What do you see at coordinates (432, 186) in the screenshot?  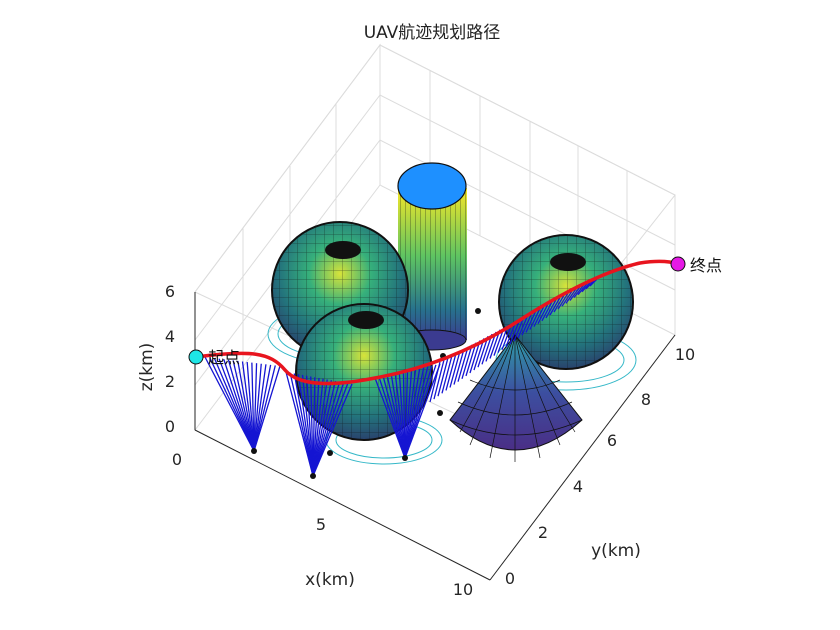 I see `cylinder-top` at bounding box center [432, 186].